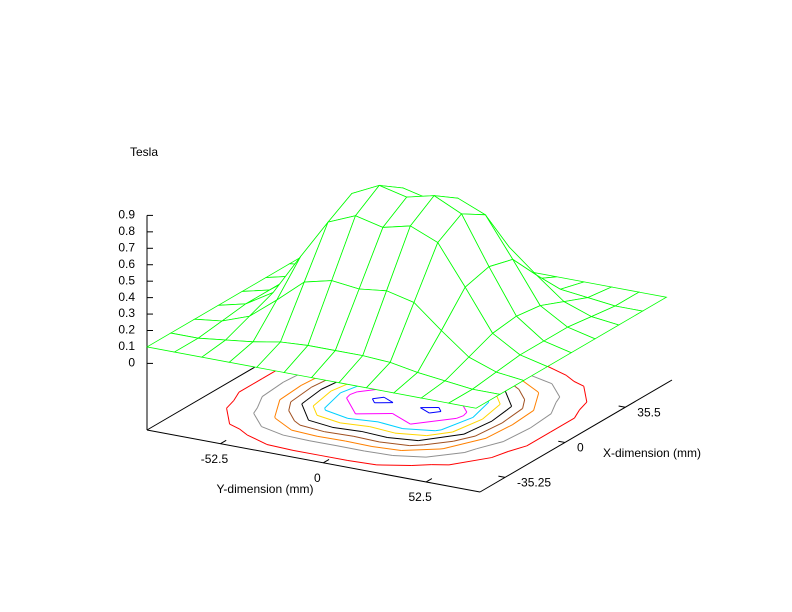 Image resolution: width=792 pixels, height=612 pixels. What do you see at coordinates (126, 231) in the screenshot?
I see `z-tick-label: 0.8` at bounding box center [126, 231].